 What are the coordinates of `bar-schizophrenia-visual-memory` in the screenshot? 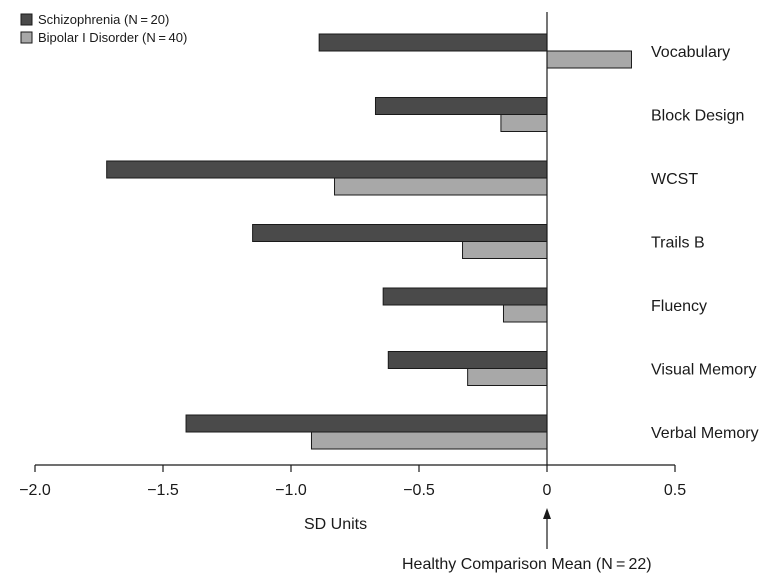 It's located at (467, 360).